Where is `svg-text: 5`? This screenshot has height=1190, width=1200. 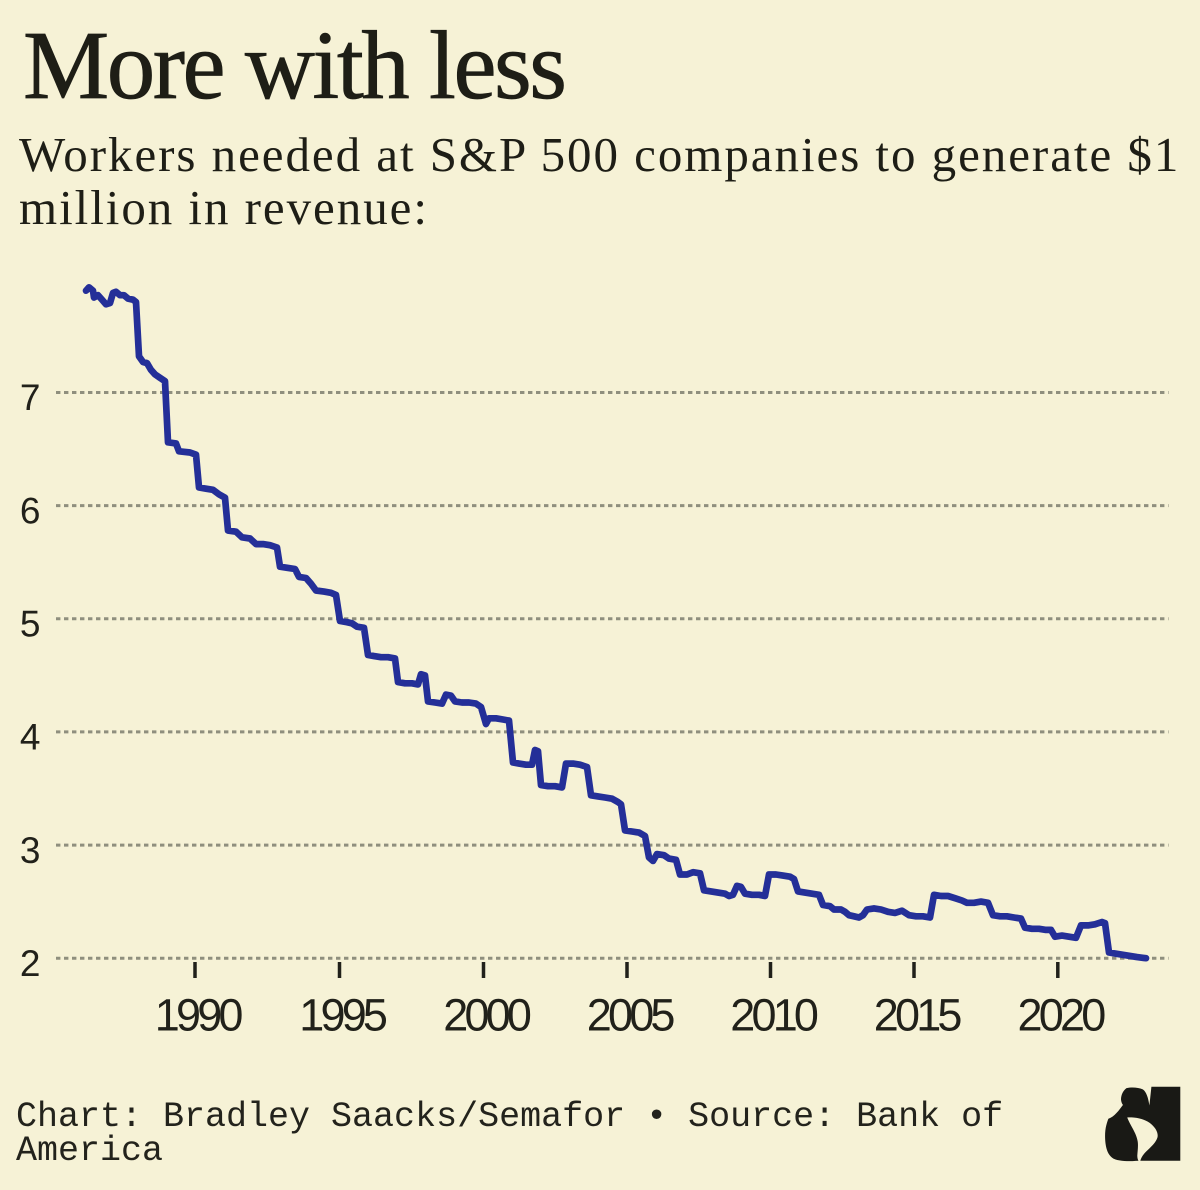 svg-text: 5 is located at coordinates (30, 624).